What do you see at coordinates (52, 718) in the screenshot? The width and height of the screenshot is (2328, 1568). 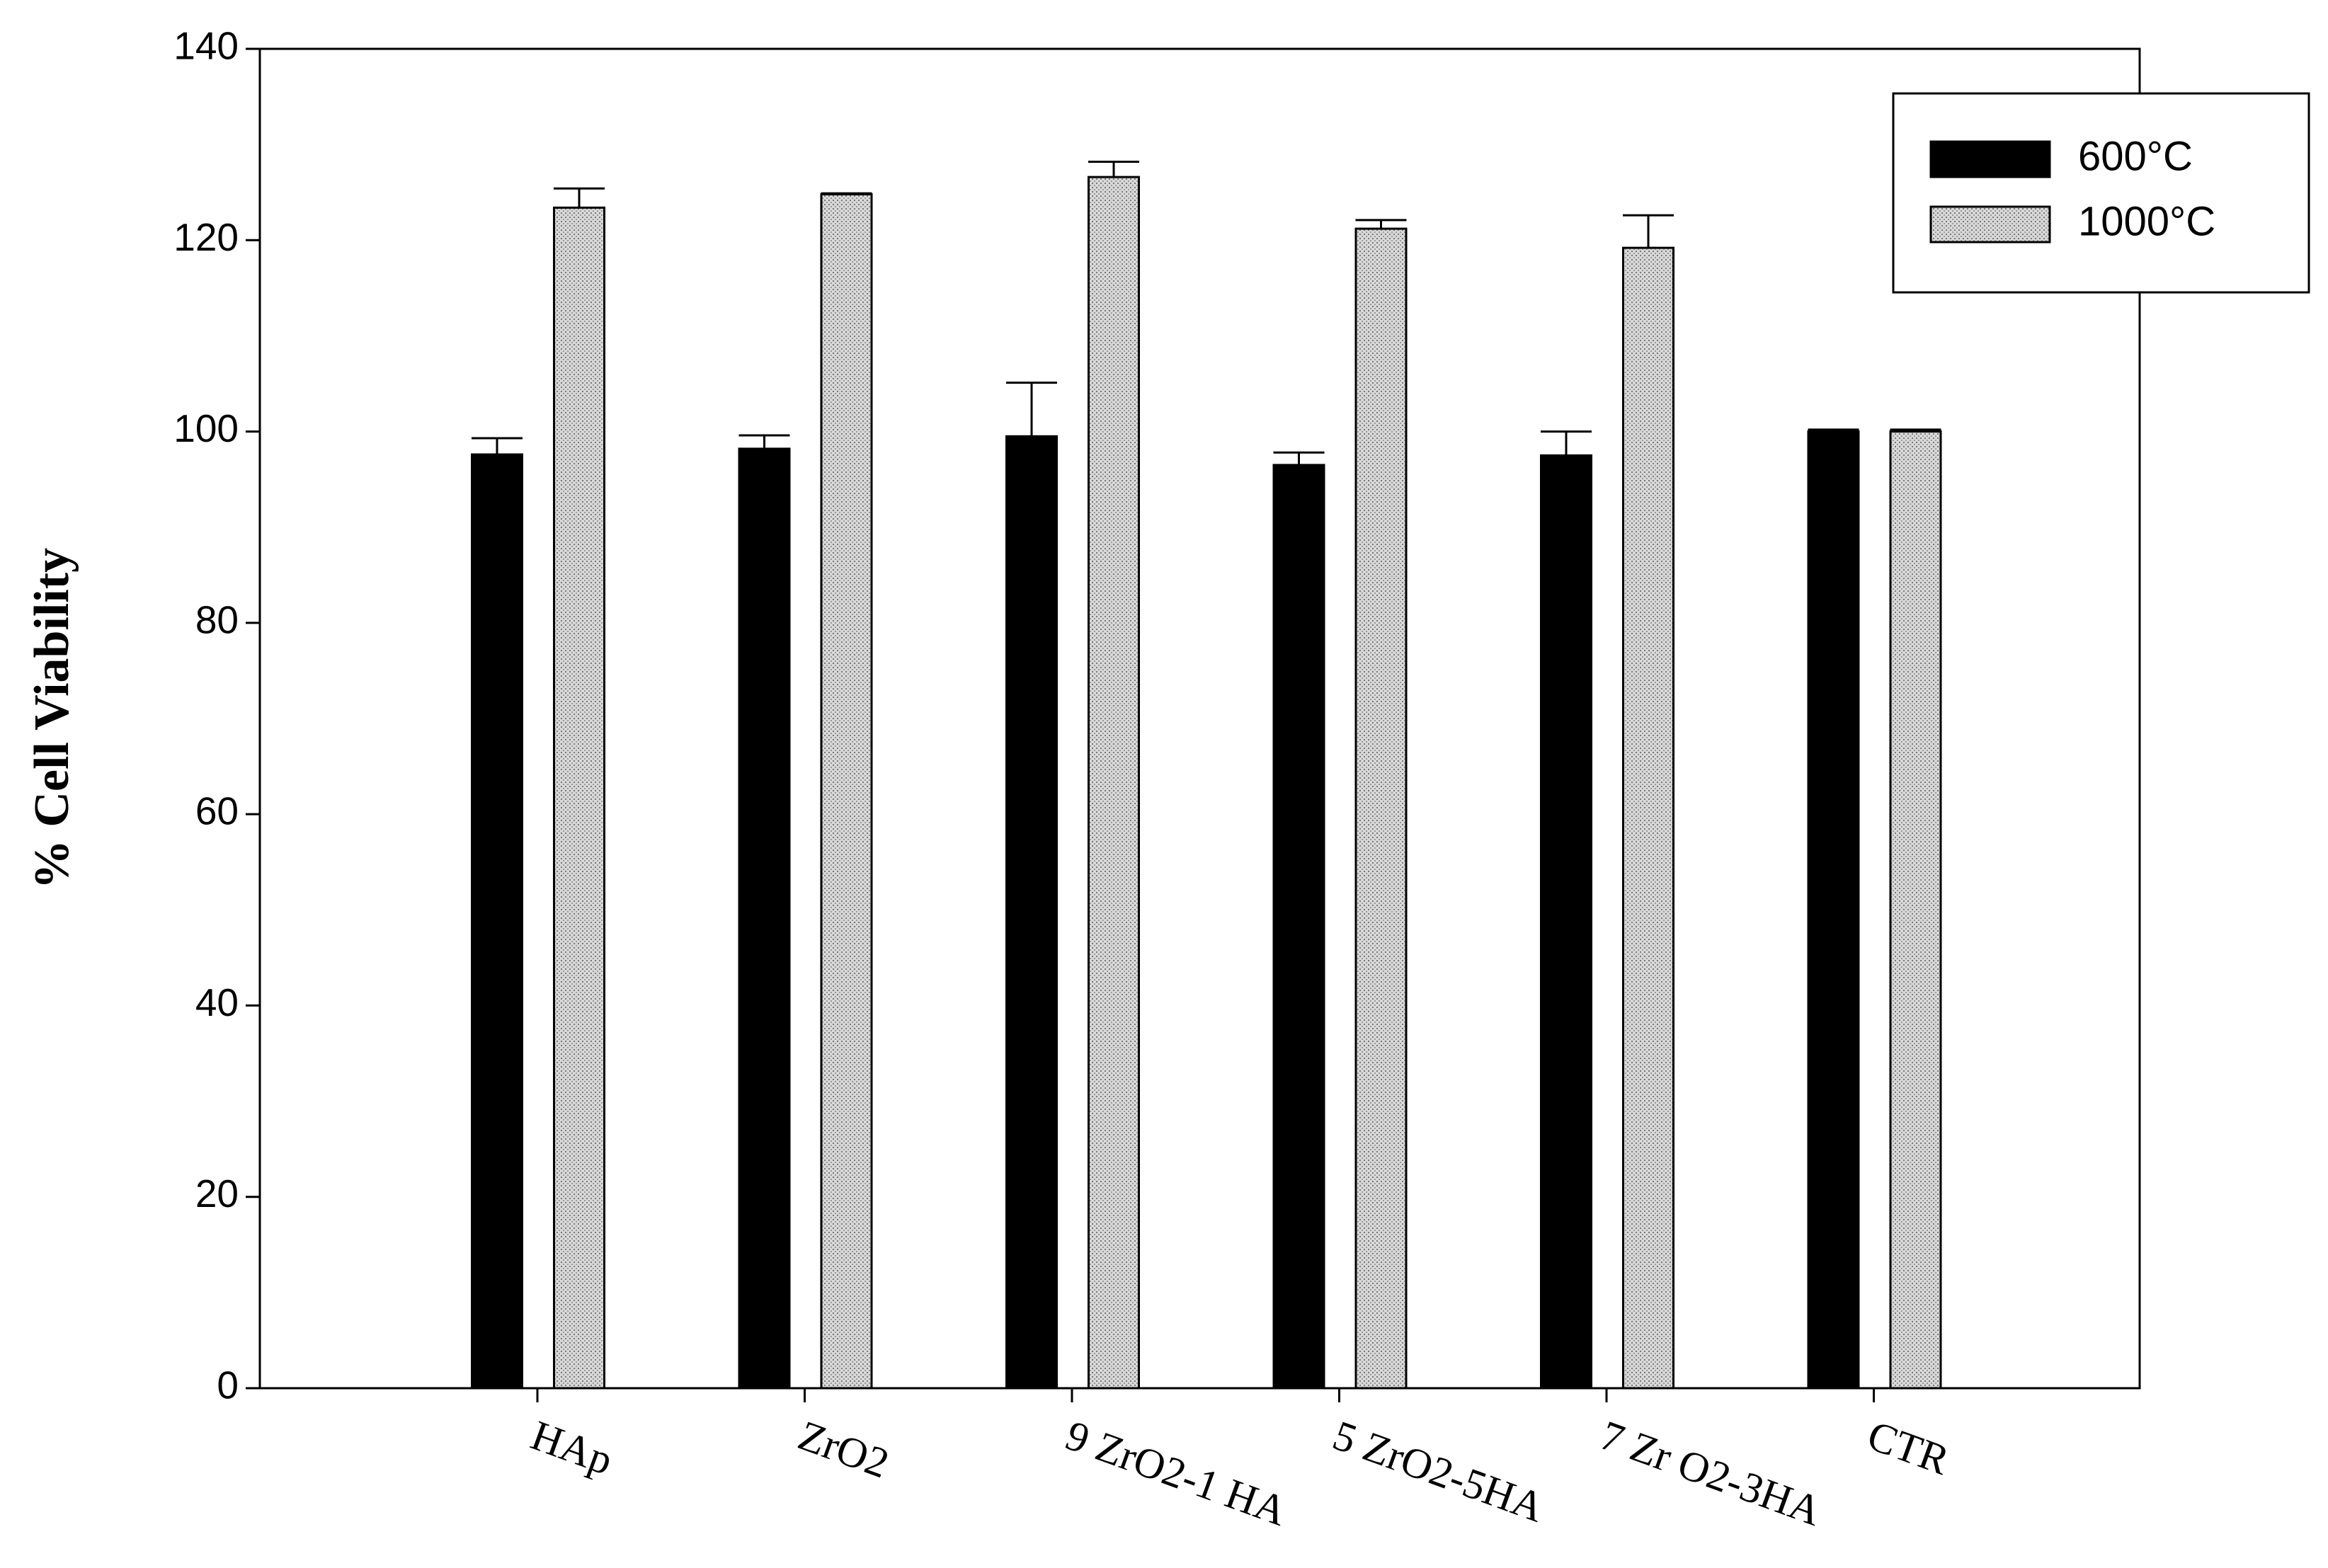 I see `y-axis-label: % Cell Viability` at bounding box center [52, 718].